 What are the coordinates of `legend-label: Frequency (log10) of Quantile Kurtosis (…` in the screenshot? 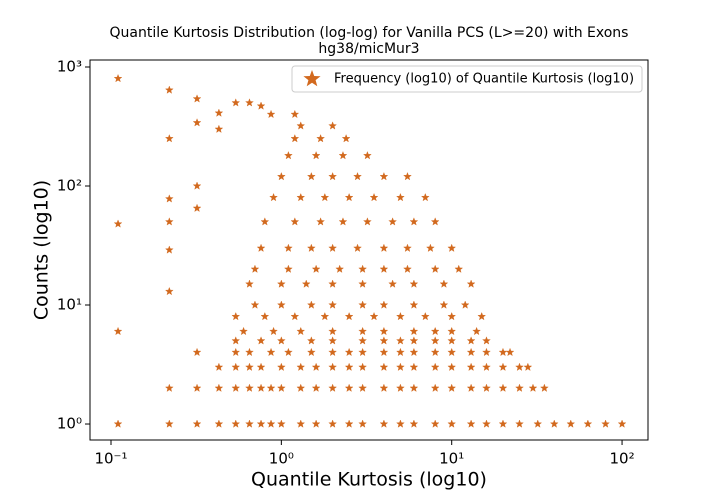 It's located at (484, 79).